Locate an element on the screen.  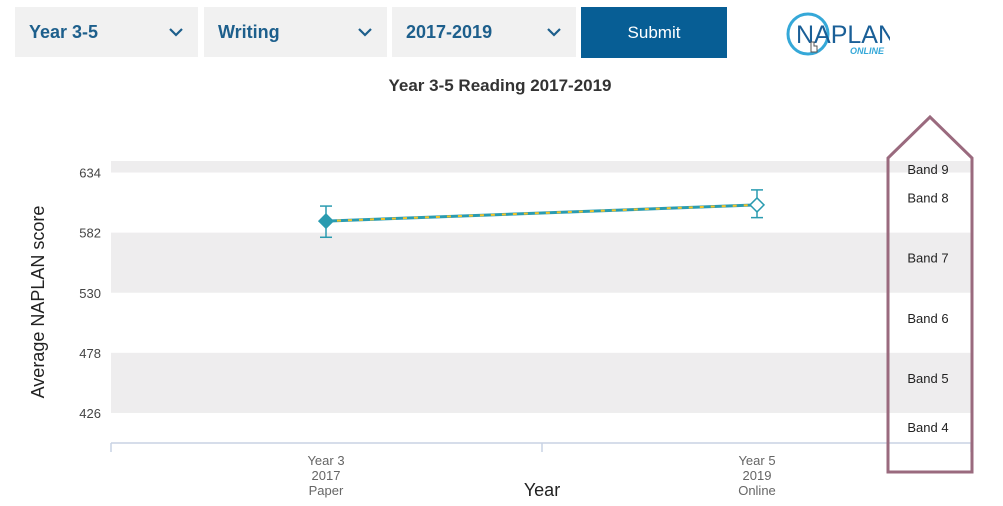
band-label: Band 8 is located at coordinates (927, 198).